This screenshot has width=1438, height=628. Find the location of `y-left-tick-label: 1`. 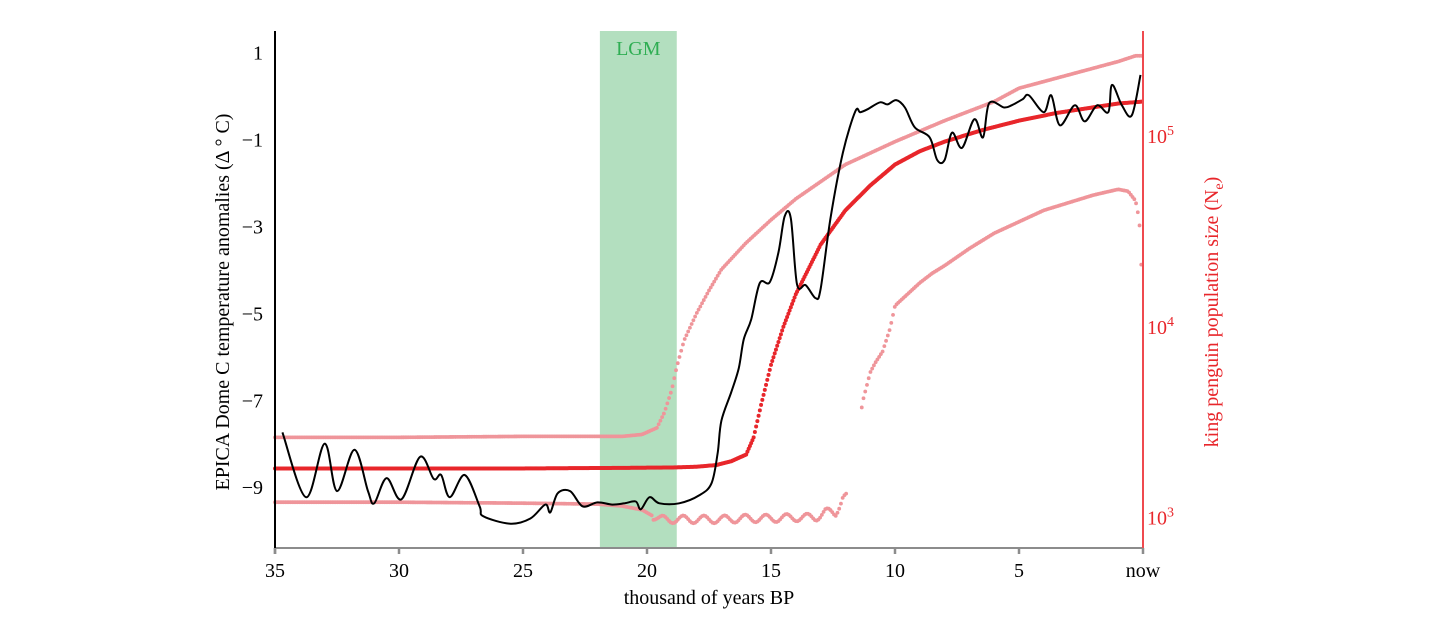

y-left-tick-label: 1 is located at coordinates (258, 54).